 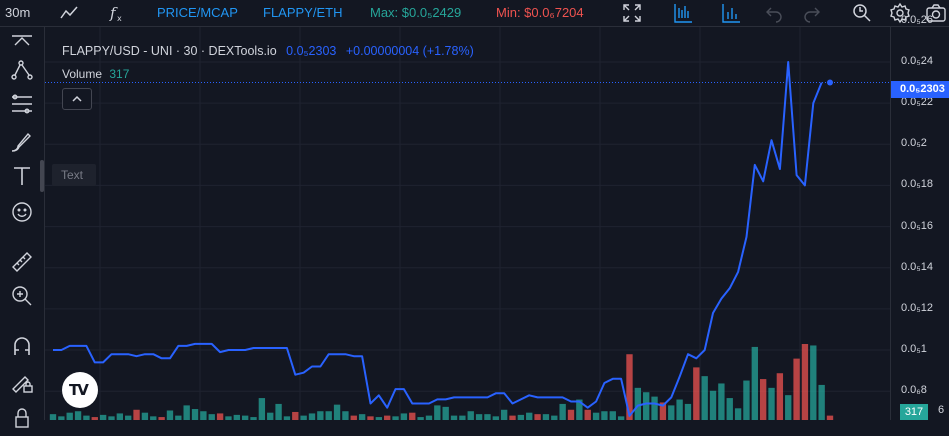 What do you see at coordinates (914, 390) in the screenshot?
I see `price-tick-label: 0.0₆8` at bounding box center [914, 390].